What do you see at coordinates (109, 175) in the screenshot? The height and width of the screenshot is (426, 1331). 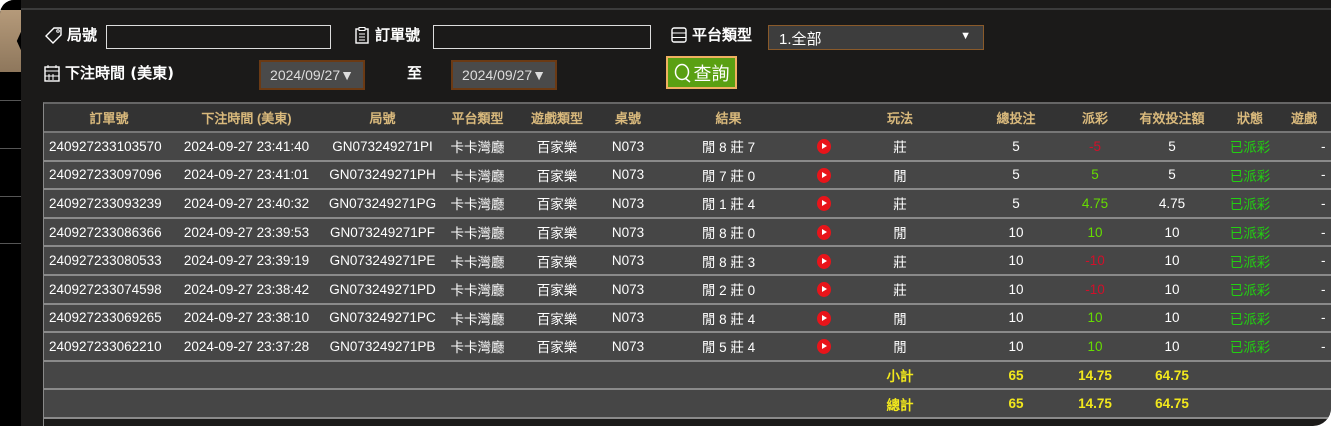 I see `order-number-cell: 240927233097096` at bounding box center [109, 175].